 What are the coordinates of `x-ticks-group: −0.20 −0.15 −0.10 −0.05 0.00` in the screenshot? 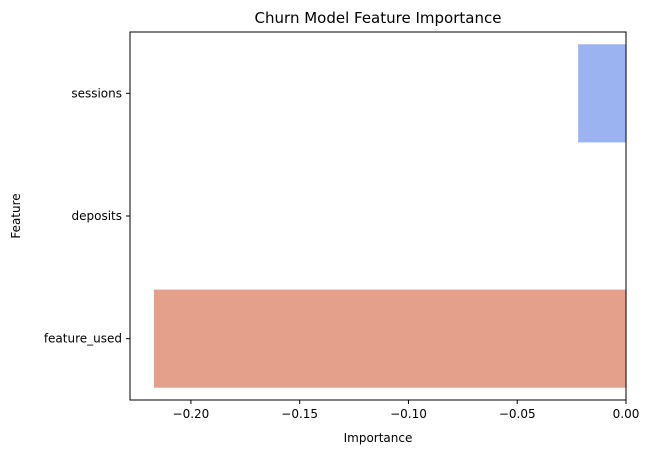 It's located at (406, 410).